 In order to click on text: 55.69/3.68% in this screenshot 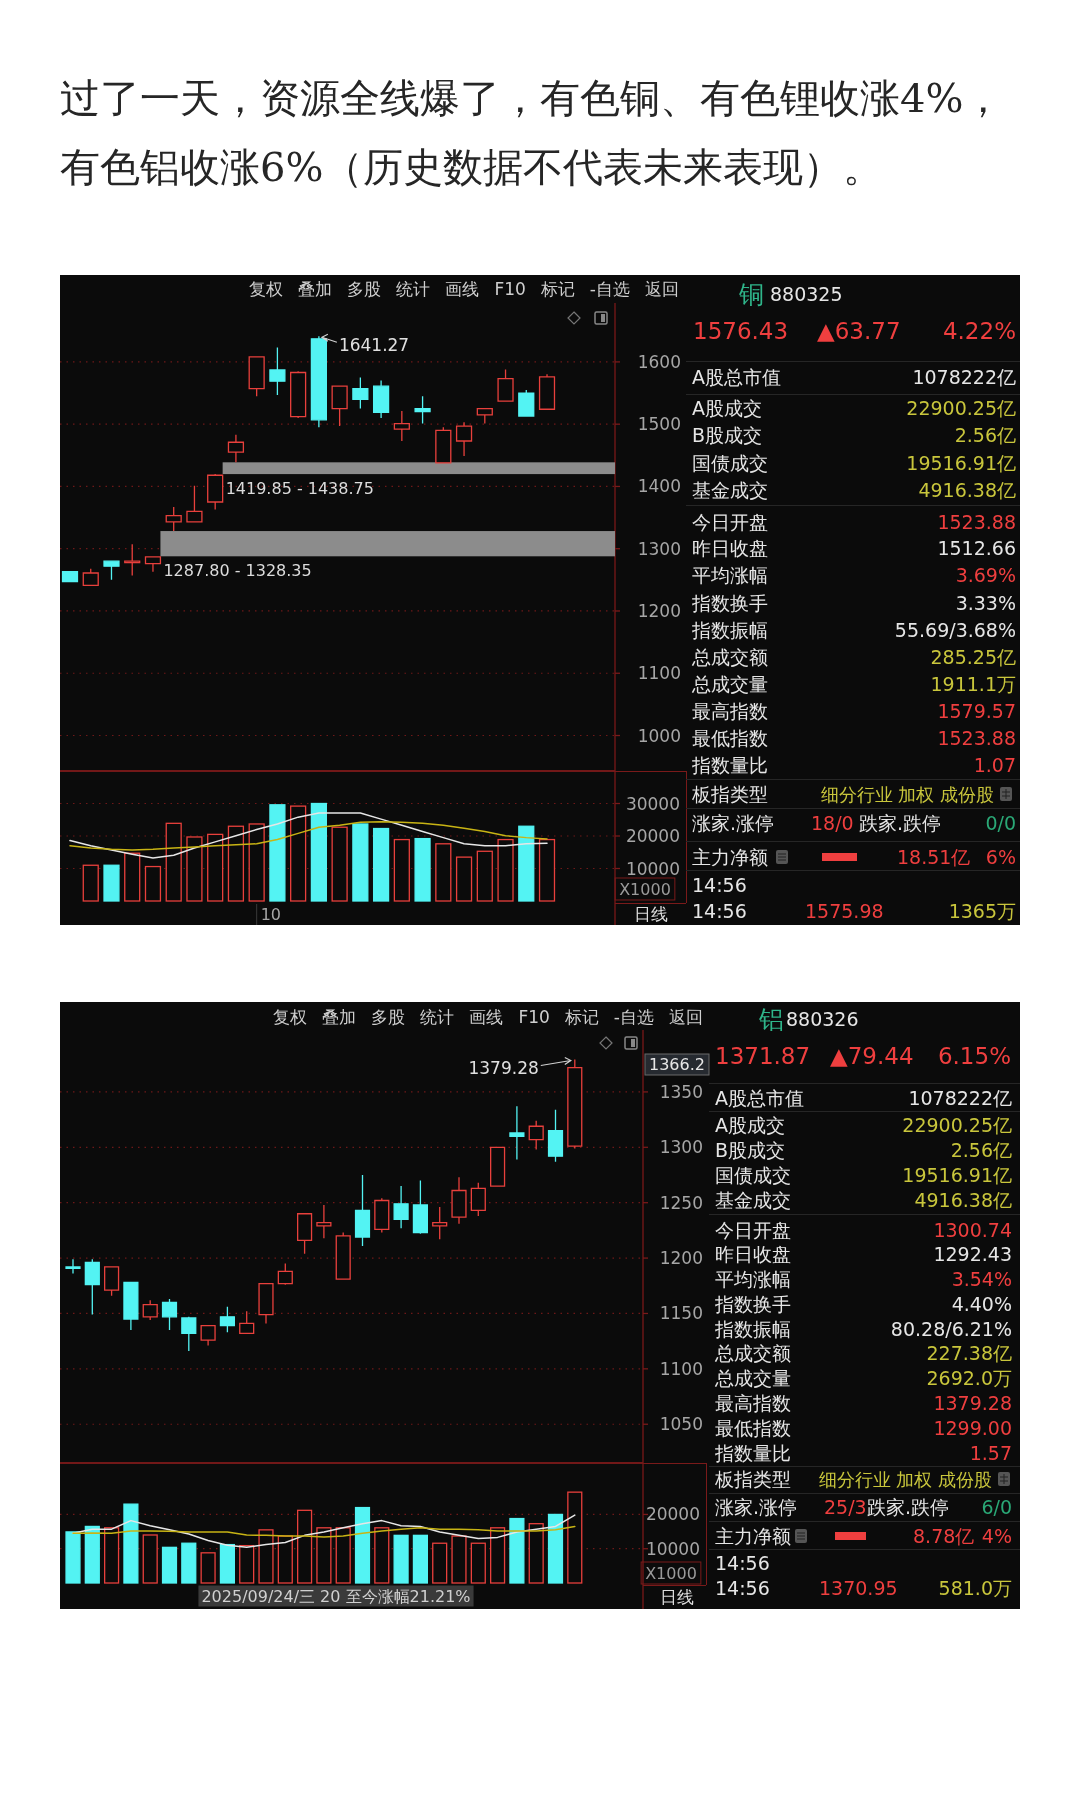, I will do `click(955, 630)`.